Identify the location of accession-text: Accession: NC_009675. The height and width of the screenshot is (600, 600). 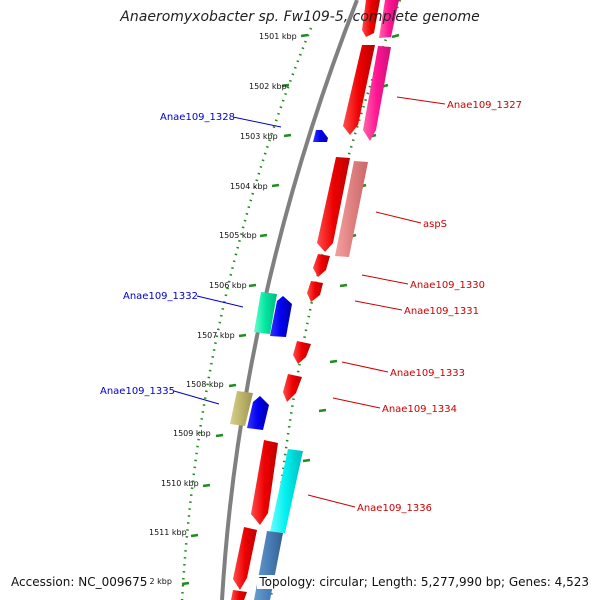
(79, 582).